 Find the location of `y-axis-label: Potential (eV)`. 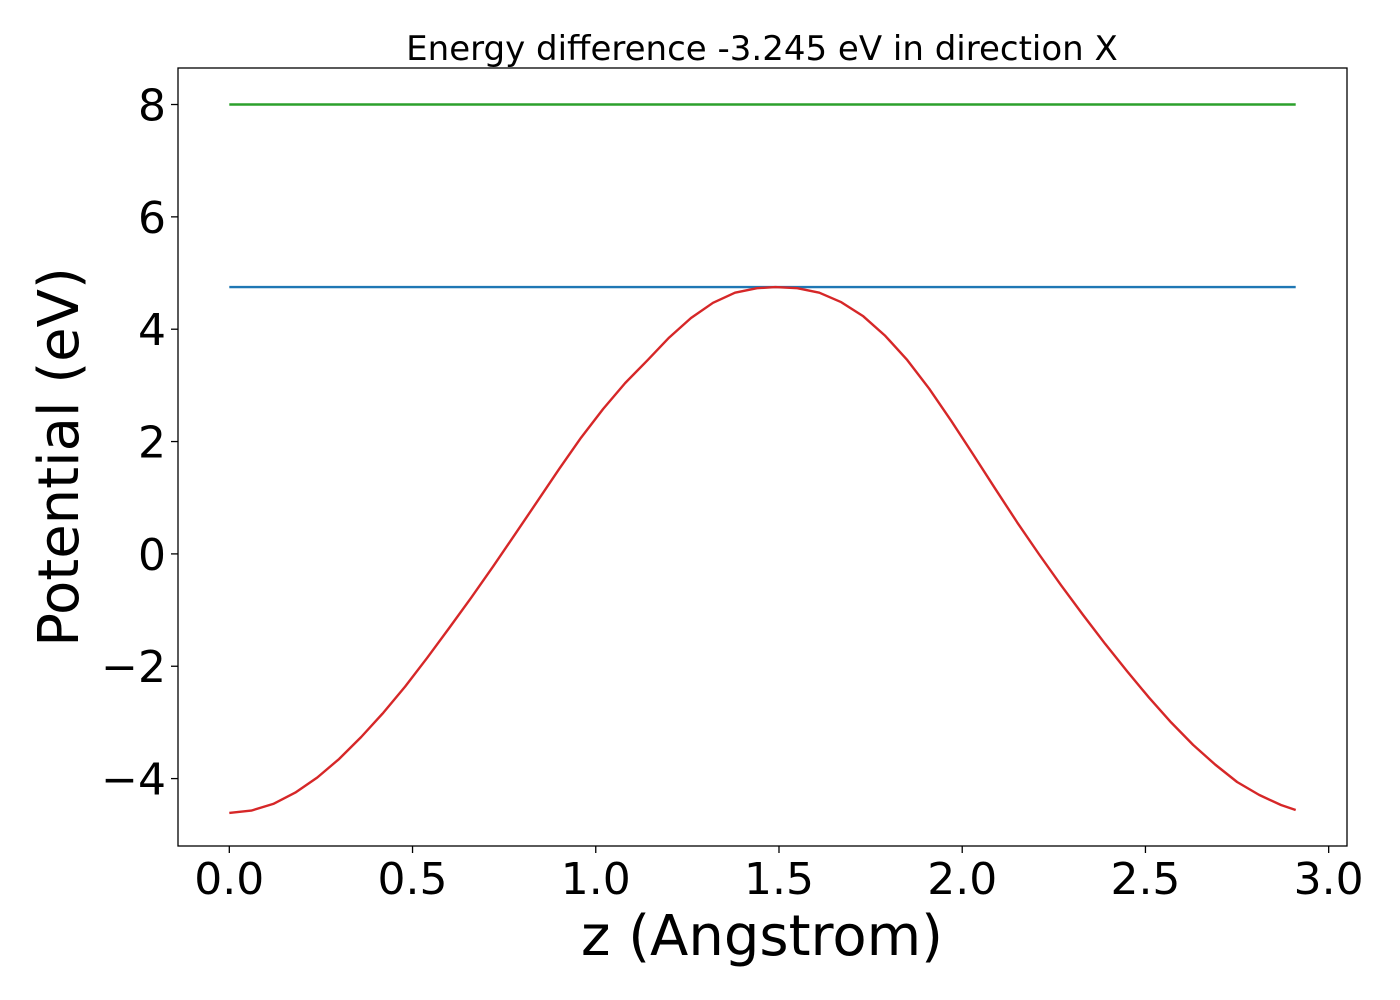

y-axis-label: Potential (eV) is located at coordinates (59, 457).